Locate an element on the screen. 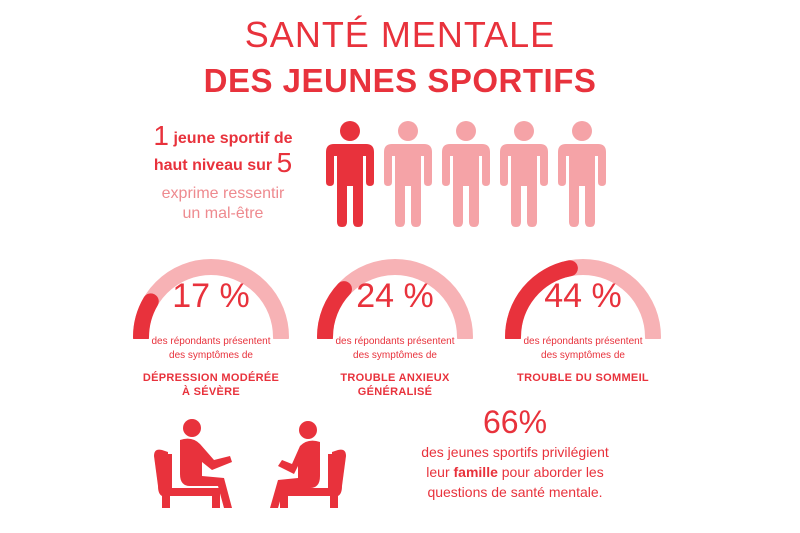 The width and height of the screenshot is (800, 533). gauge-percent: 24 % is located at coordinates (395, 296).